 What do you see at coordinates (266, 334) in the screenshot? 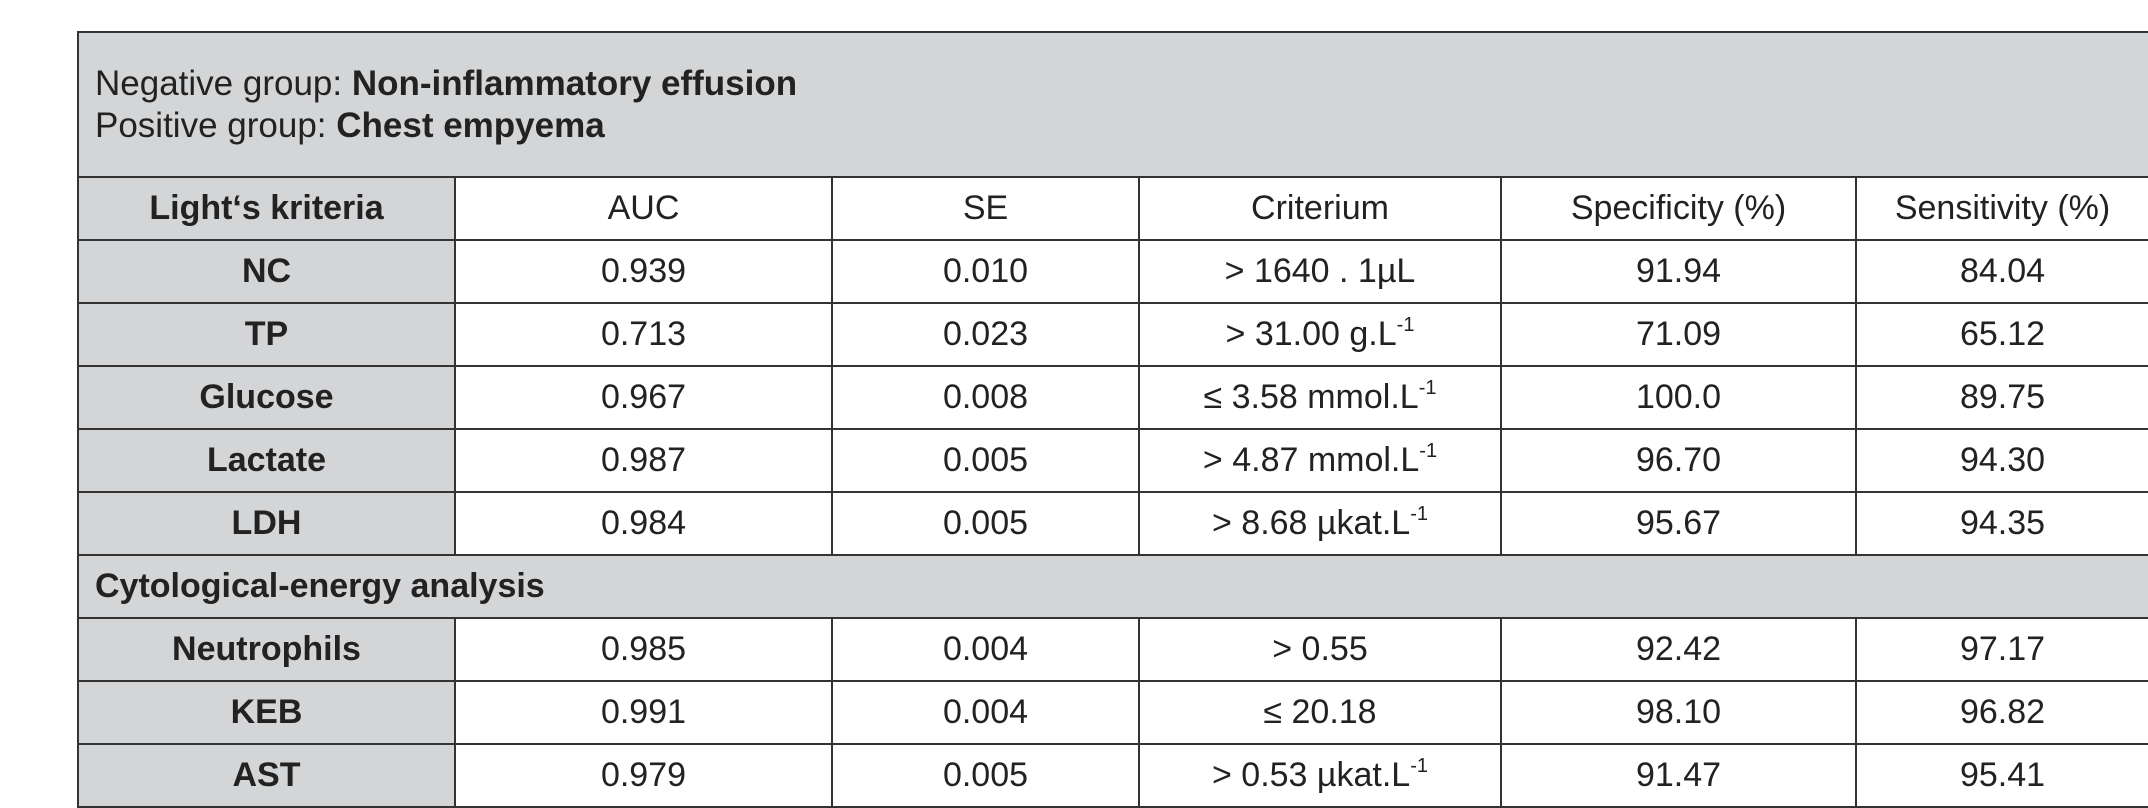
I see `row-label: TP` at bounding box center [266, 334].